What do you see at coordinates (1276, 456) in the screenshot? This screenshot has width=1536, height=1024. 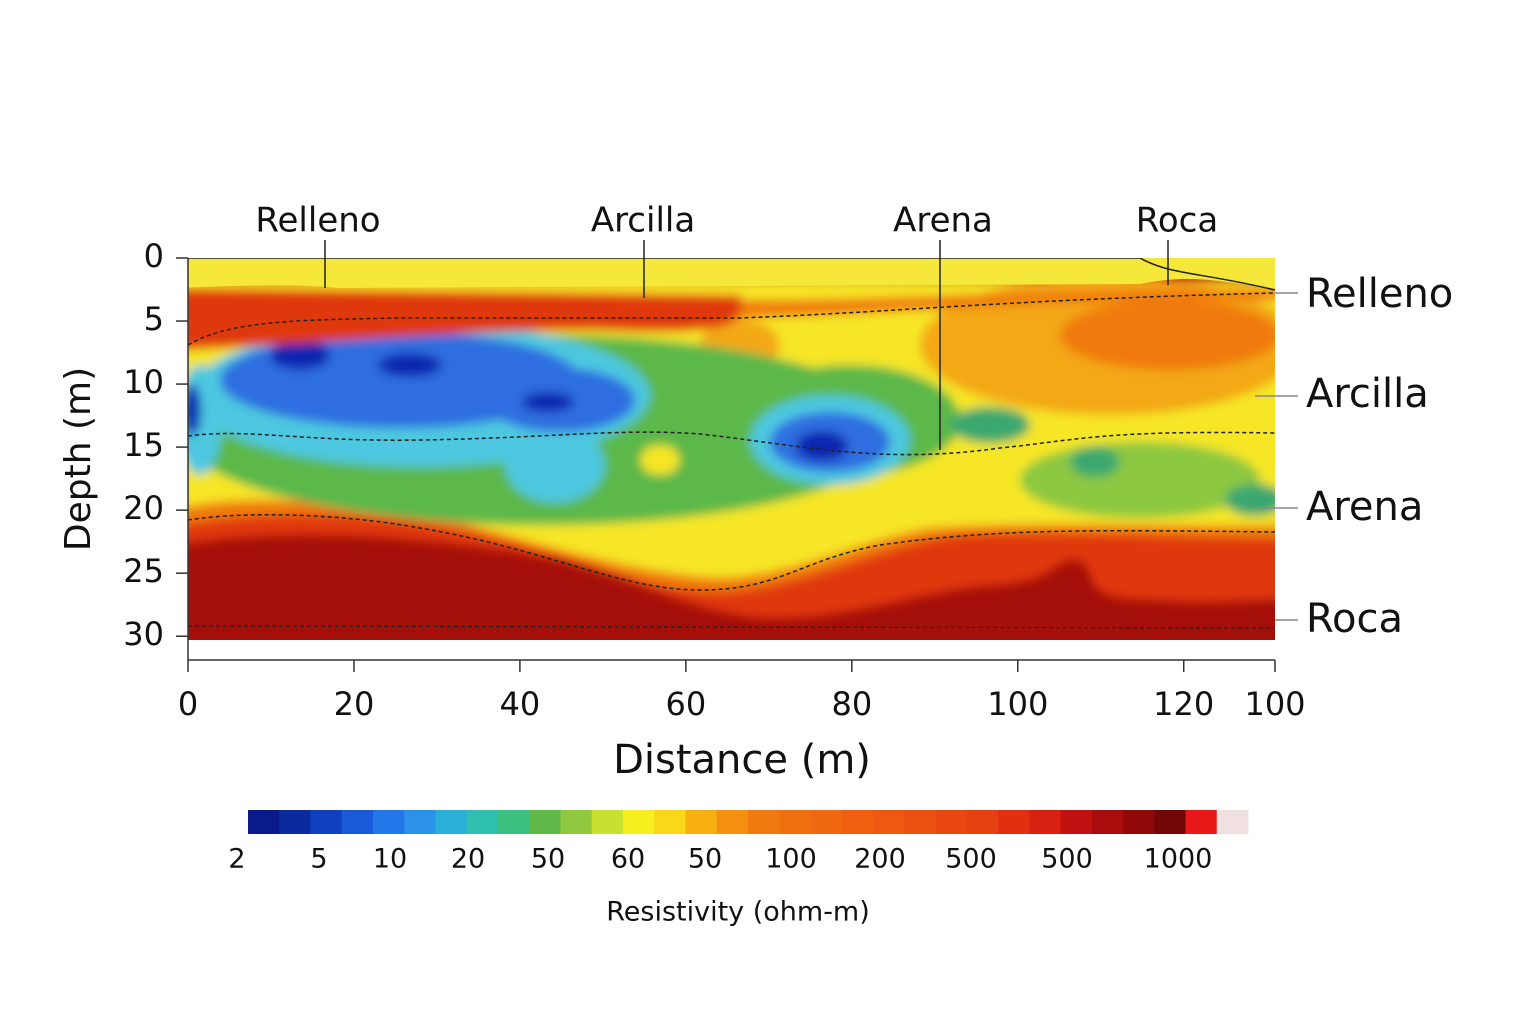 I see `layer-leaders` at bounding box center [1276, 456].